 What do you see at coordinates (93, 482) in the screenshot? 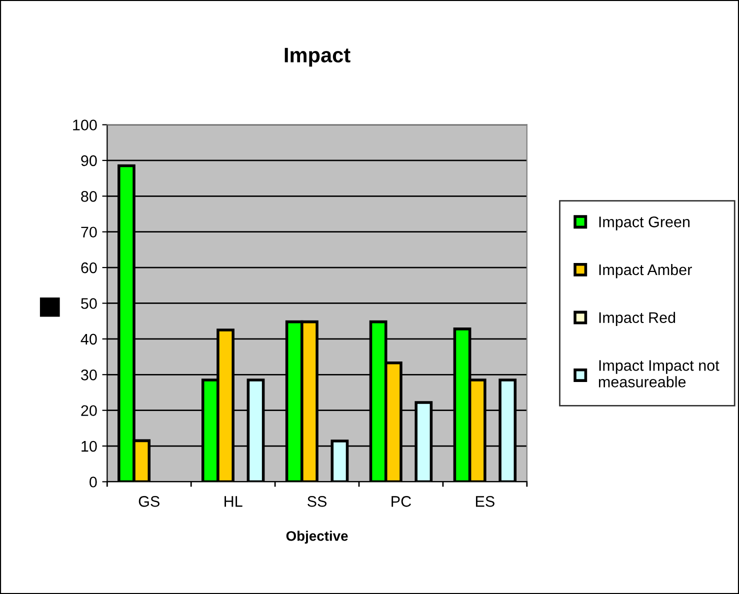
I see `y-tick-label: 0` at bounding box center [93, 482].